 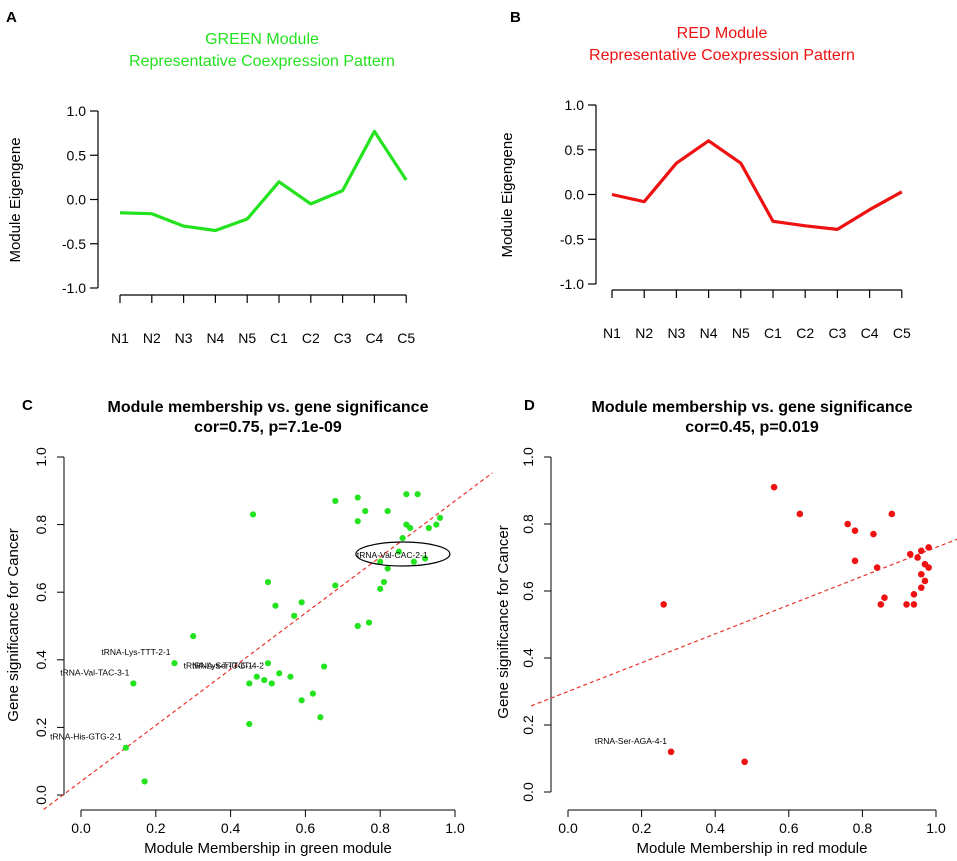 I want to click on panel-a-title-line-2: Representative Coexpression Pattern, so click(x=262, y=61).